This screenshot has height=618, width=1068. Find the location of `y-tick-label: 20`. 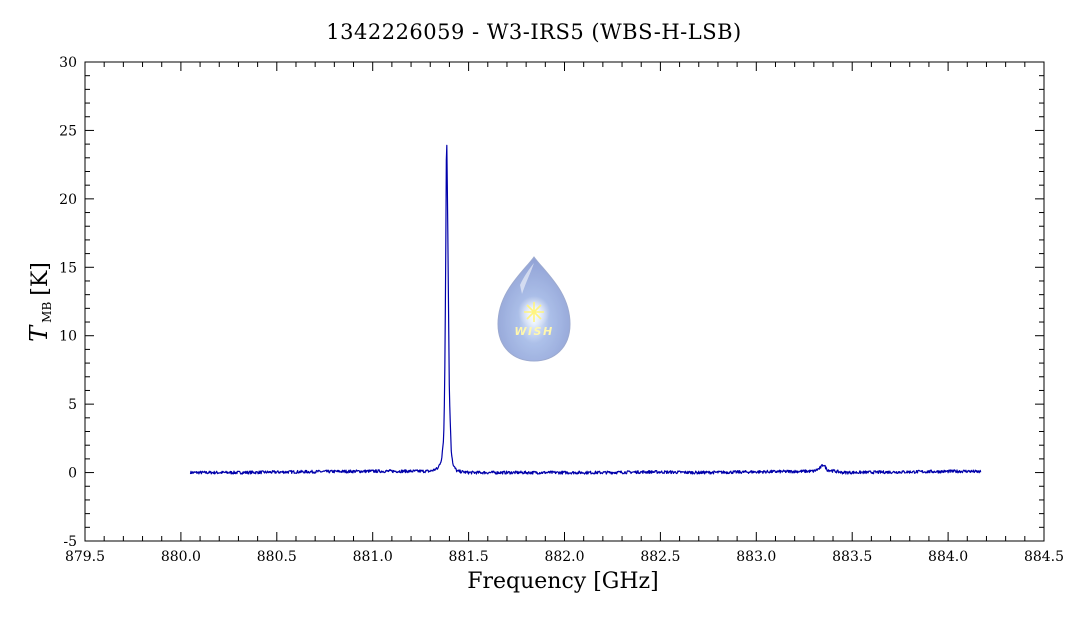

y-tick-label: 20 is located at coordinates (68, 200).